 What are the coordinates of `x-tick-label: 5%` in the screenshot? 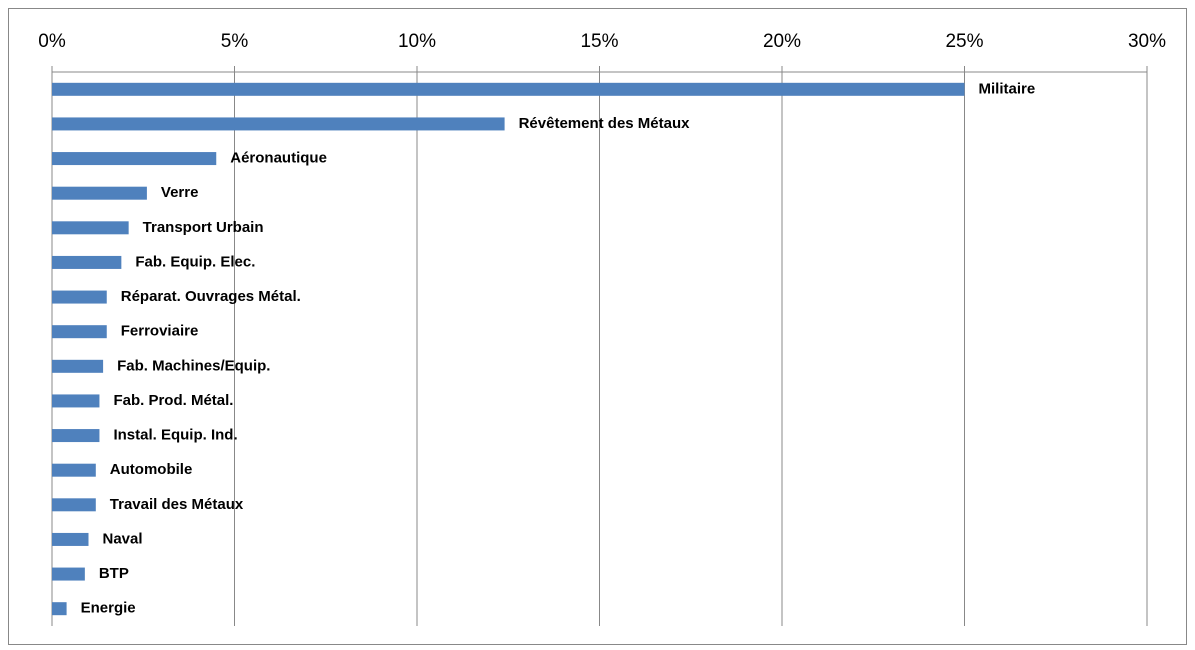 It's located at (235, 41).